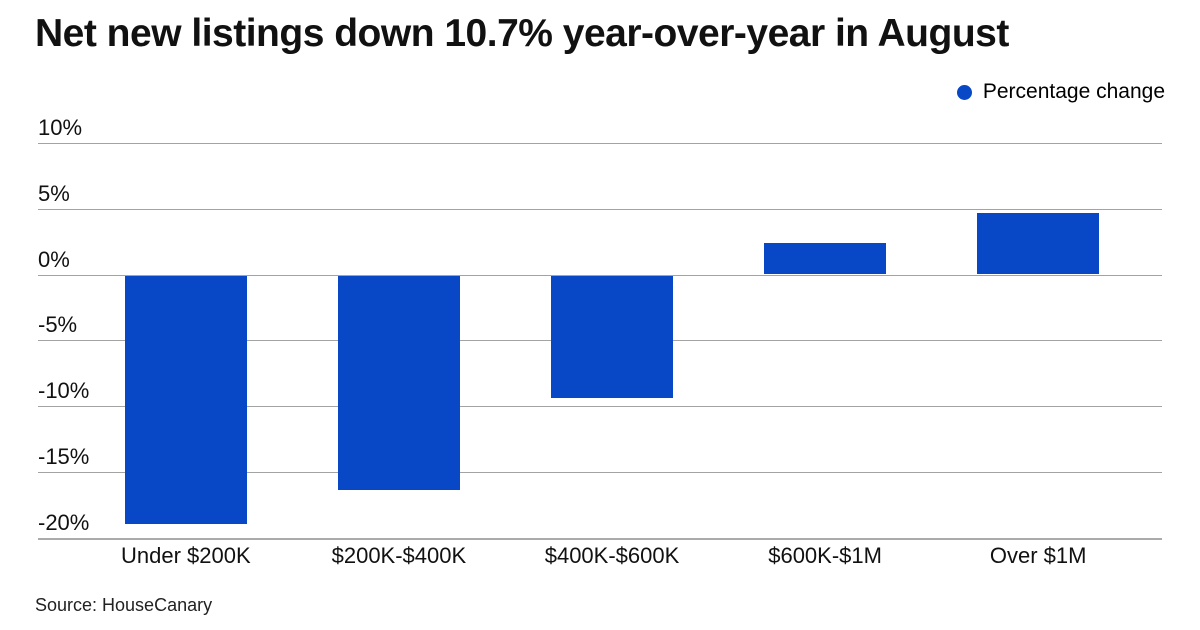 The height and width of the screenshot is (630, 1200). Describe the element at coordinates (612, 336) in the screenshot. I see `bar-400k-600k` at that location.